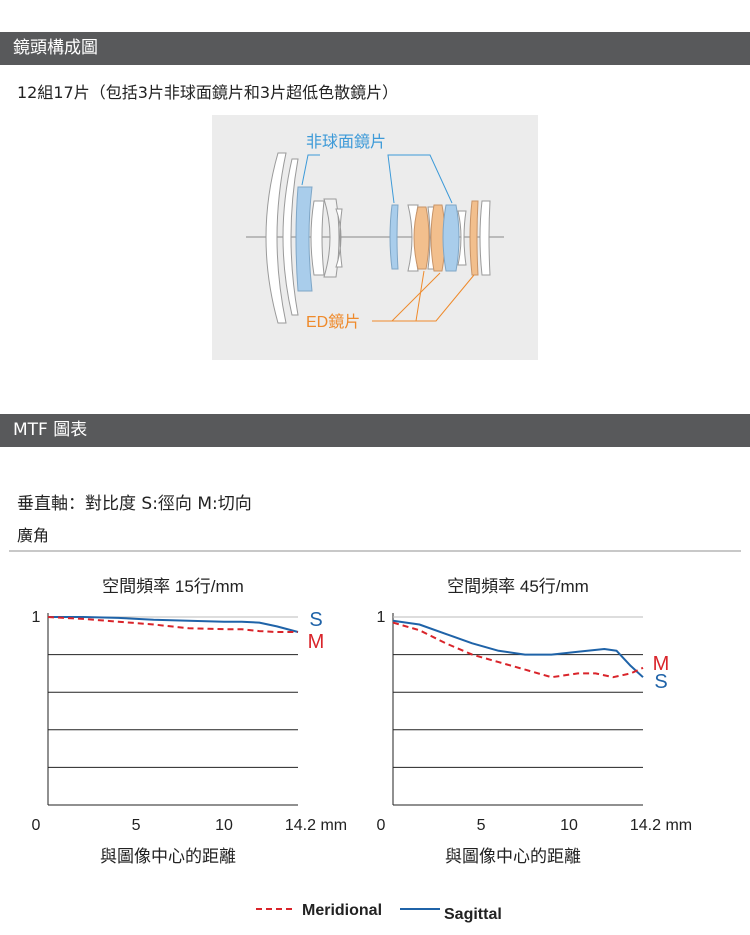 The image size is (750, 935). I want to click on section-title: 鏡頭構成圖, so click(55, 48).